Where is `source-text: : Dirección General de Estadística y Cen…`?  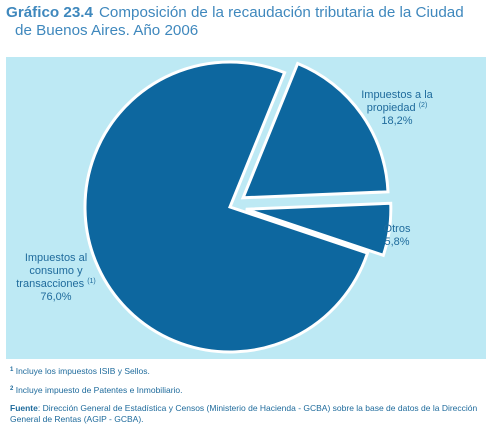
source-text: : Dirección General de Estadística y Cen… is located at coordinates (244, 413).